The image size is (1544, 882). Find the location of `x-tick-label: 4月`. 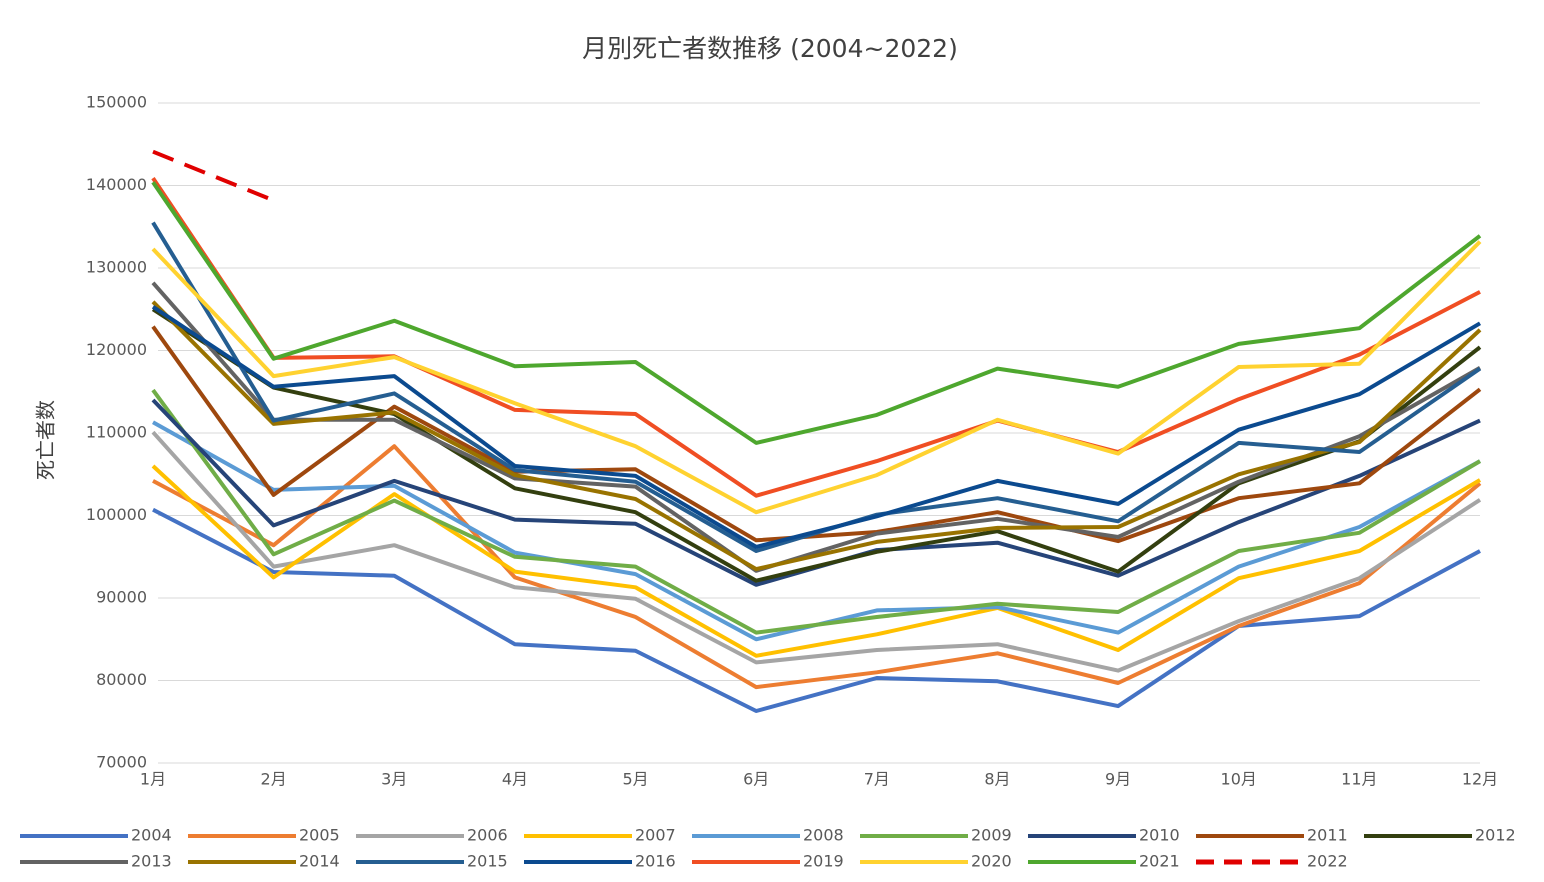

x-tick-label: 4月 is located at coordinates (515, 779).